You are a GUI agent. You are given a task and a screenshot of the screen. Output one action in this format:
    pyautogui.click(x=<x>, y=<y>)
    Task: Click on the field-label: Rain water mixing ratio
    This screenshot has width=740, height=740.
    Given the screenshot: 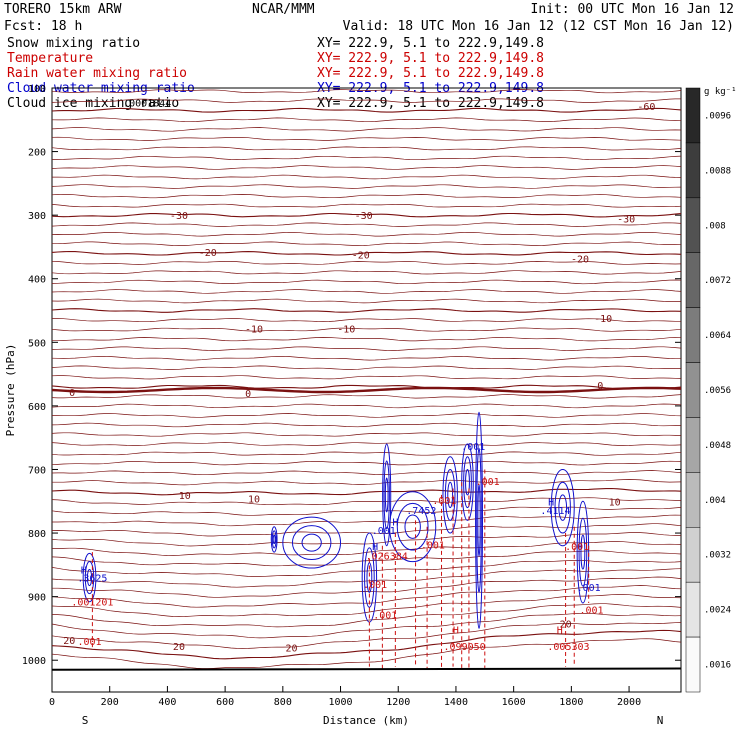 What is the action you would take?
    pyautogui.click(x=97, y=73)
    